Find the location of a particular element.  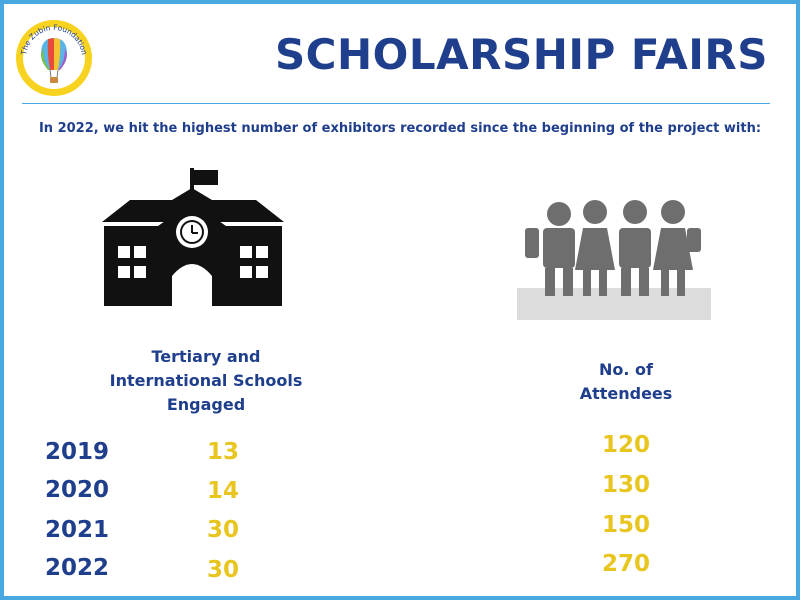

attendees-heading-line: Attendees is located at coordinates (626, 393).